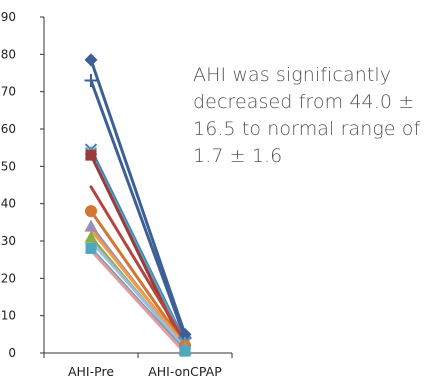  Describe the element at coordinates (8, 166) in the screenshot. I see `y-tick-label: 50` at that location.